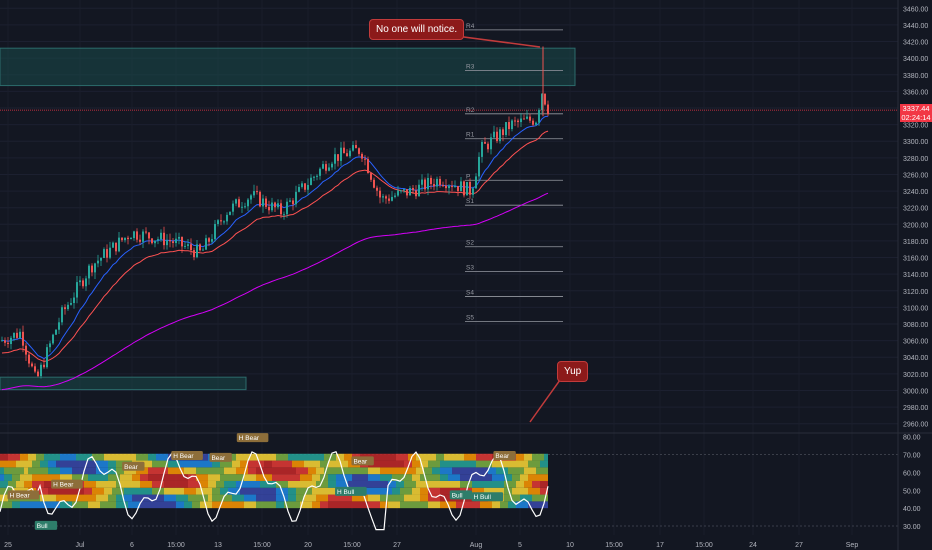 The image size is (932, 550). What do you see at coordinates (417, 29) in the screenshot?
I see `annotation-no-one-will-notice: No one will notice.` at bounding box center [417, 29].